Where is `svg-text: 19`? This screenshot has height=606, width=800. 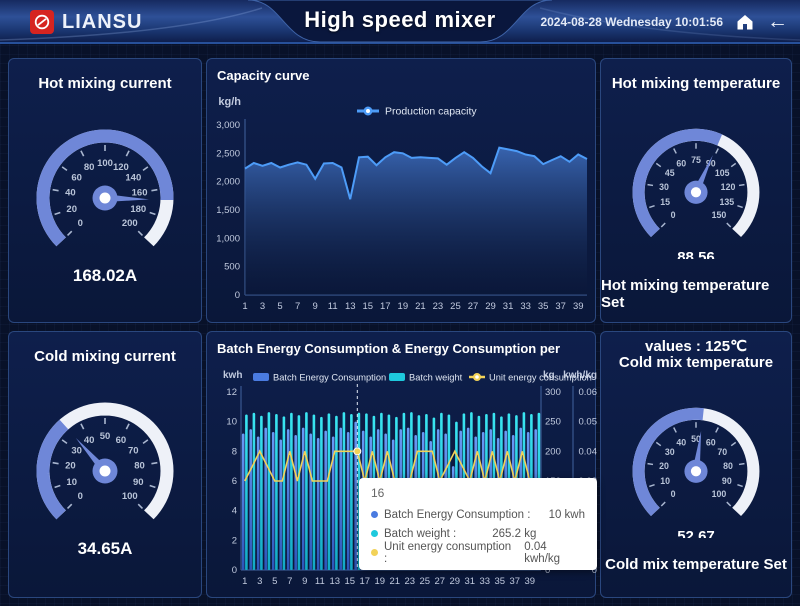
svg-text: 19 is located at coordinates (403, 306).